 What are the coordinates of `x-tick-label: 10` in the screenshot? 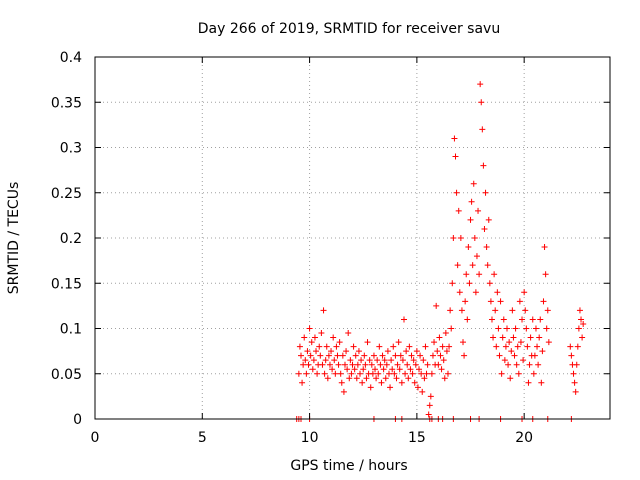 It's located at (310, 438).